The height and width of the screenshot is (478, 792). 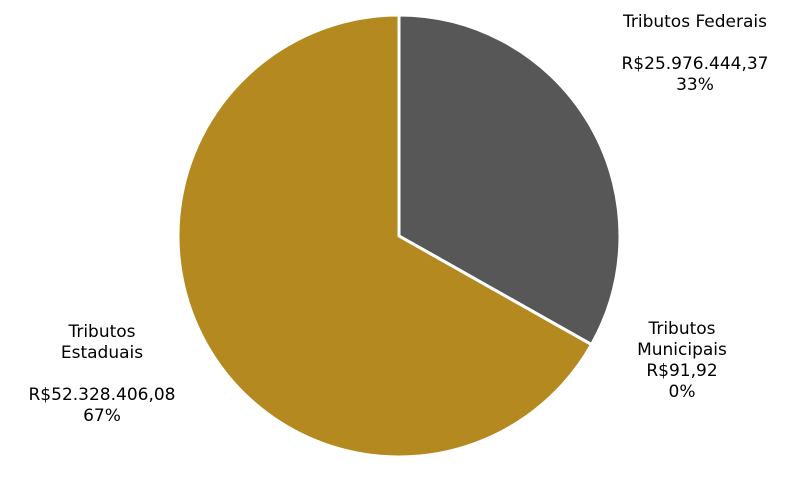 I want to click on label-tributos-federais: Tributos Federais R$25.976.444,37 33%, so click(x=695, y=54).